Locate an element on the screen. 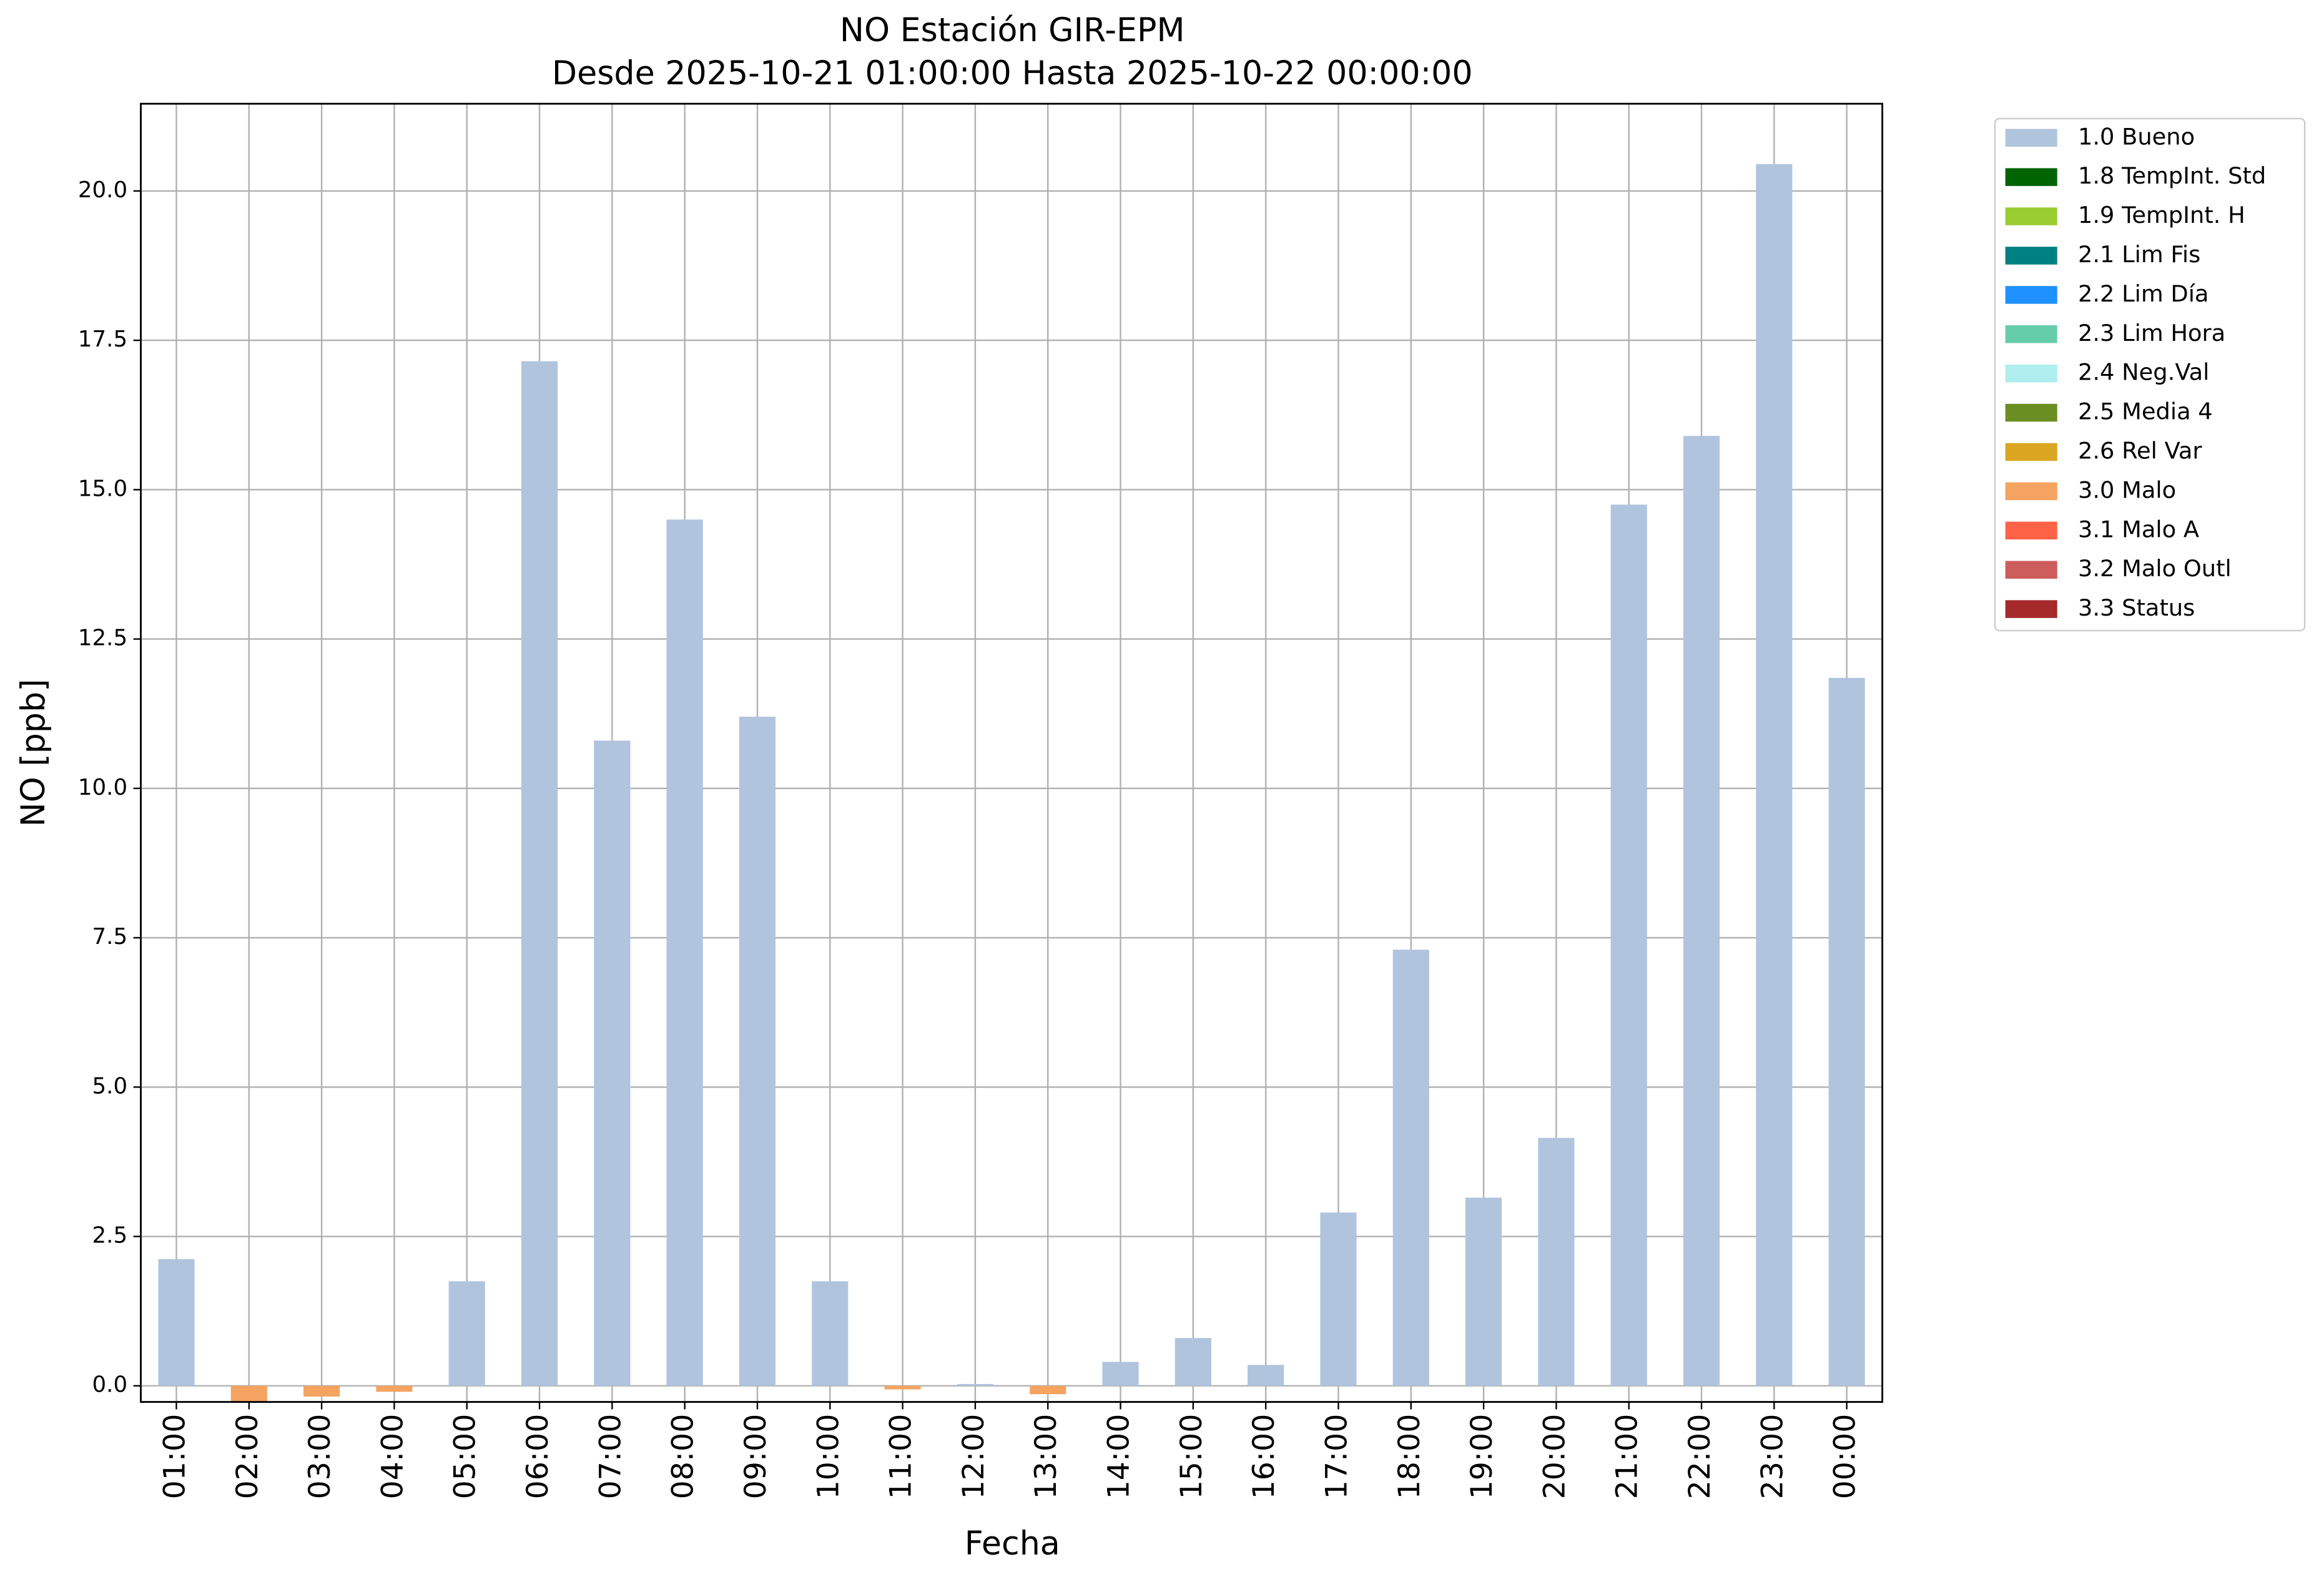 The height and width of the screenshot is (1582, 2324). y-tick-label: 12.5 is located at coordinates (102, 638).